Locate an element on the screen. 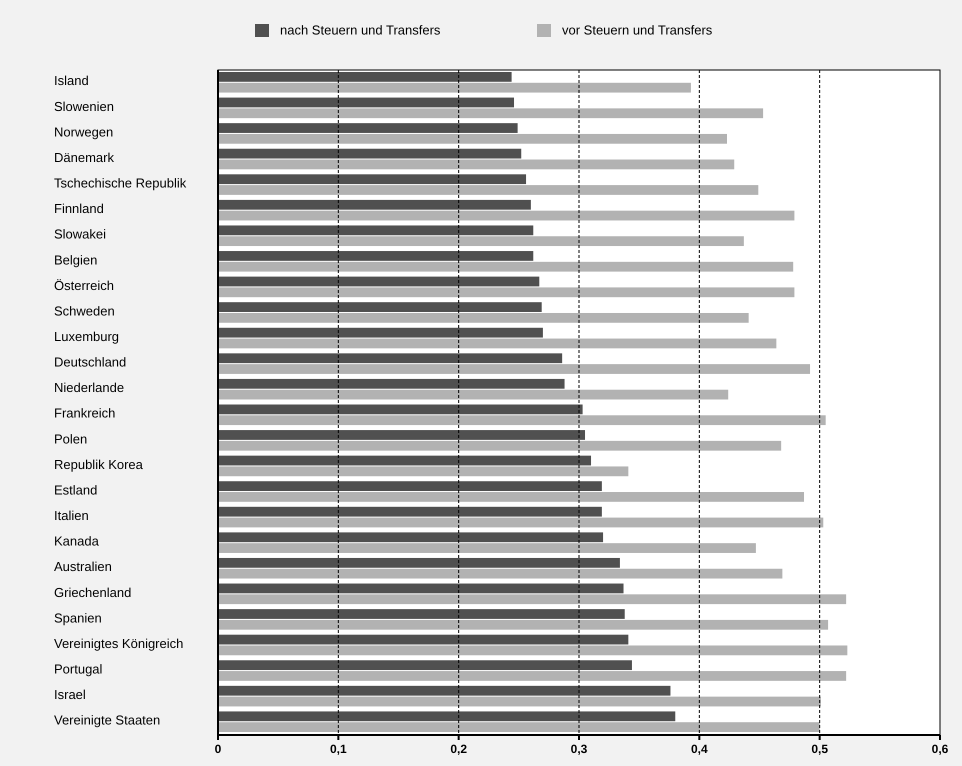 The width and height of the screenshot is (962, 766). y-tick-label: Frankreich is located at coordinates (85, 413).